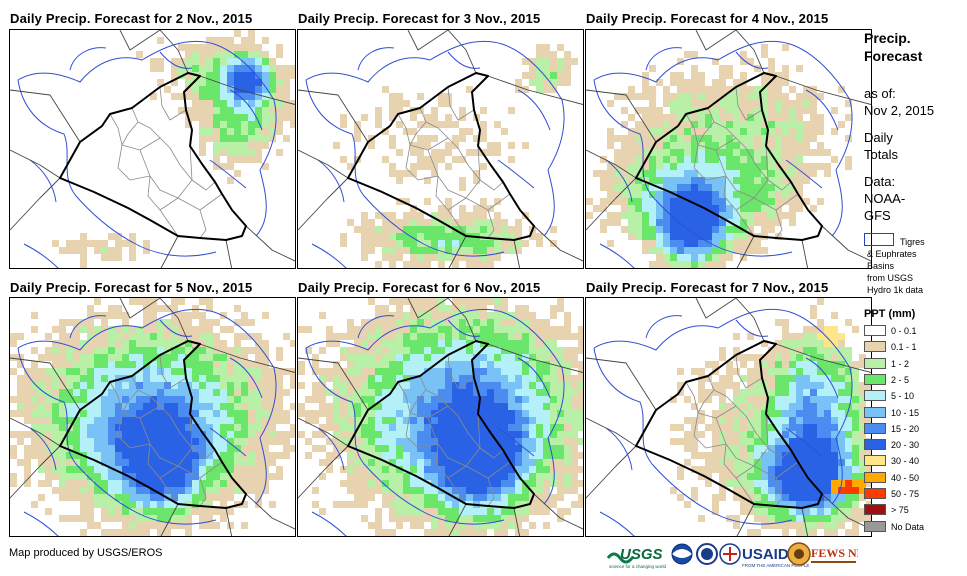 The image size is (967, 576). I want to click on precip-map-nov2, so click(152, 149).